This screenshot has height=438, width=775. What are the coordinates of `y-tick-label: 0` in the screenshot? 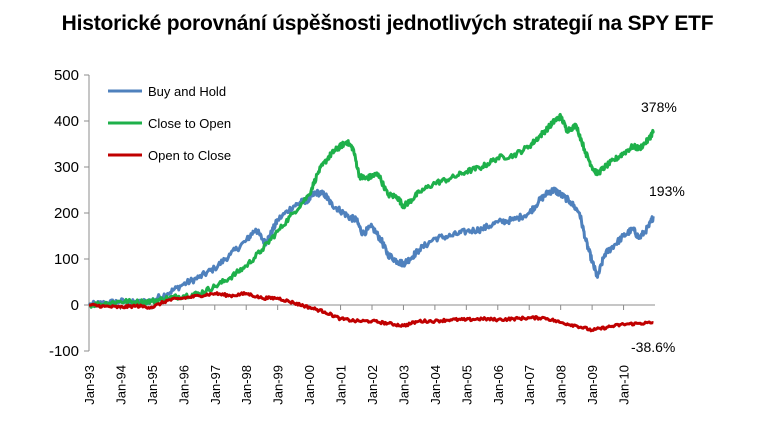 It's located at (75, 305).